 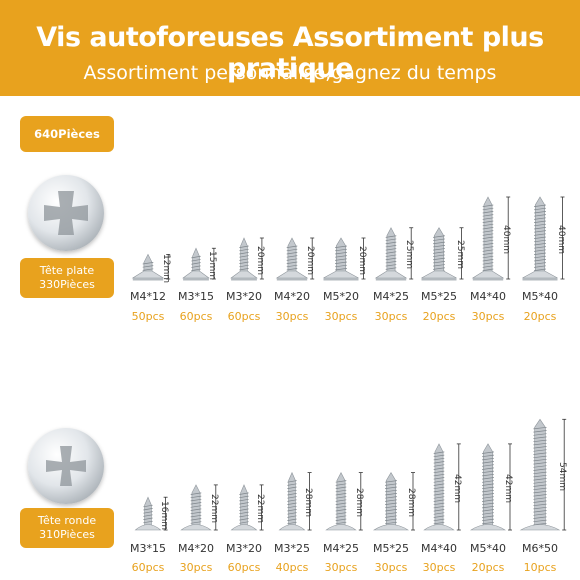 I want to click on round_head-screw-m5x25, so click(x=391, y=501).